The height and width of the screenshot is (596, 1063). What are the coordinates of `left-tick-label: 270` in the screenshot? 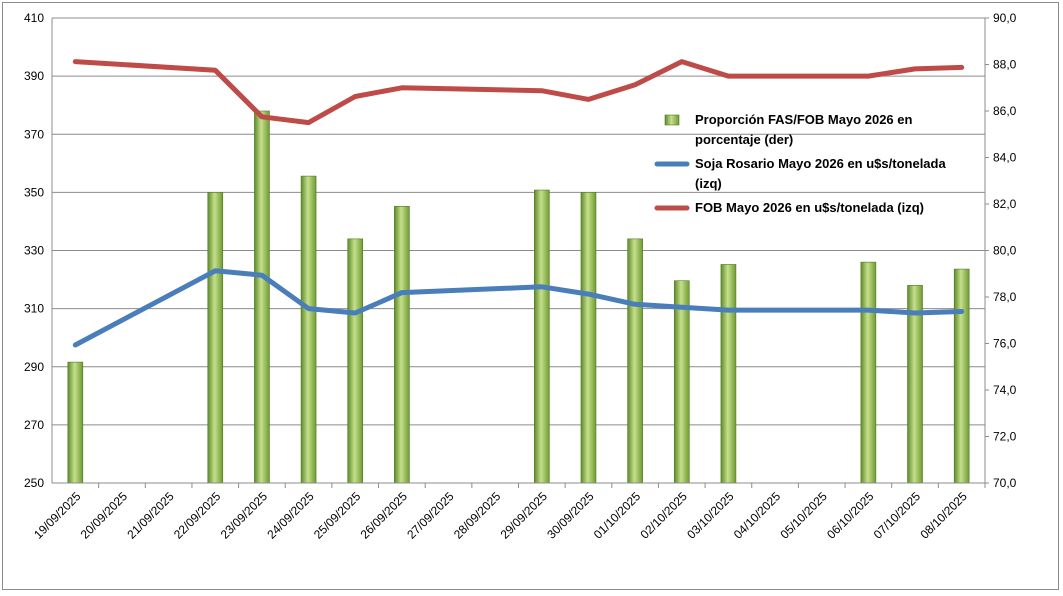 It's located at (34, 425).